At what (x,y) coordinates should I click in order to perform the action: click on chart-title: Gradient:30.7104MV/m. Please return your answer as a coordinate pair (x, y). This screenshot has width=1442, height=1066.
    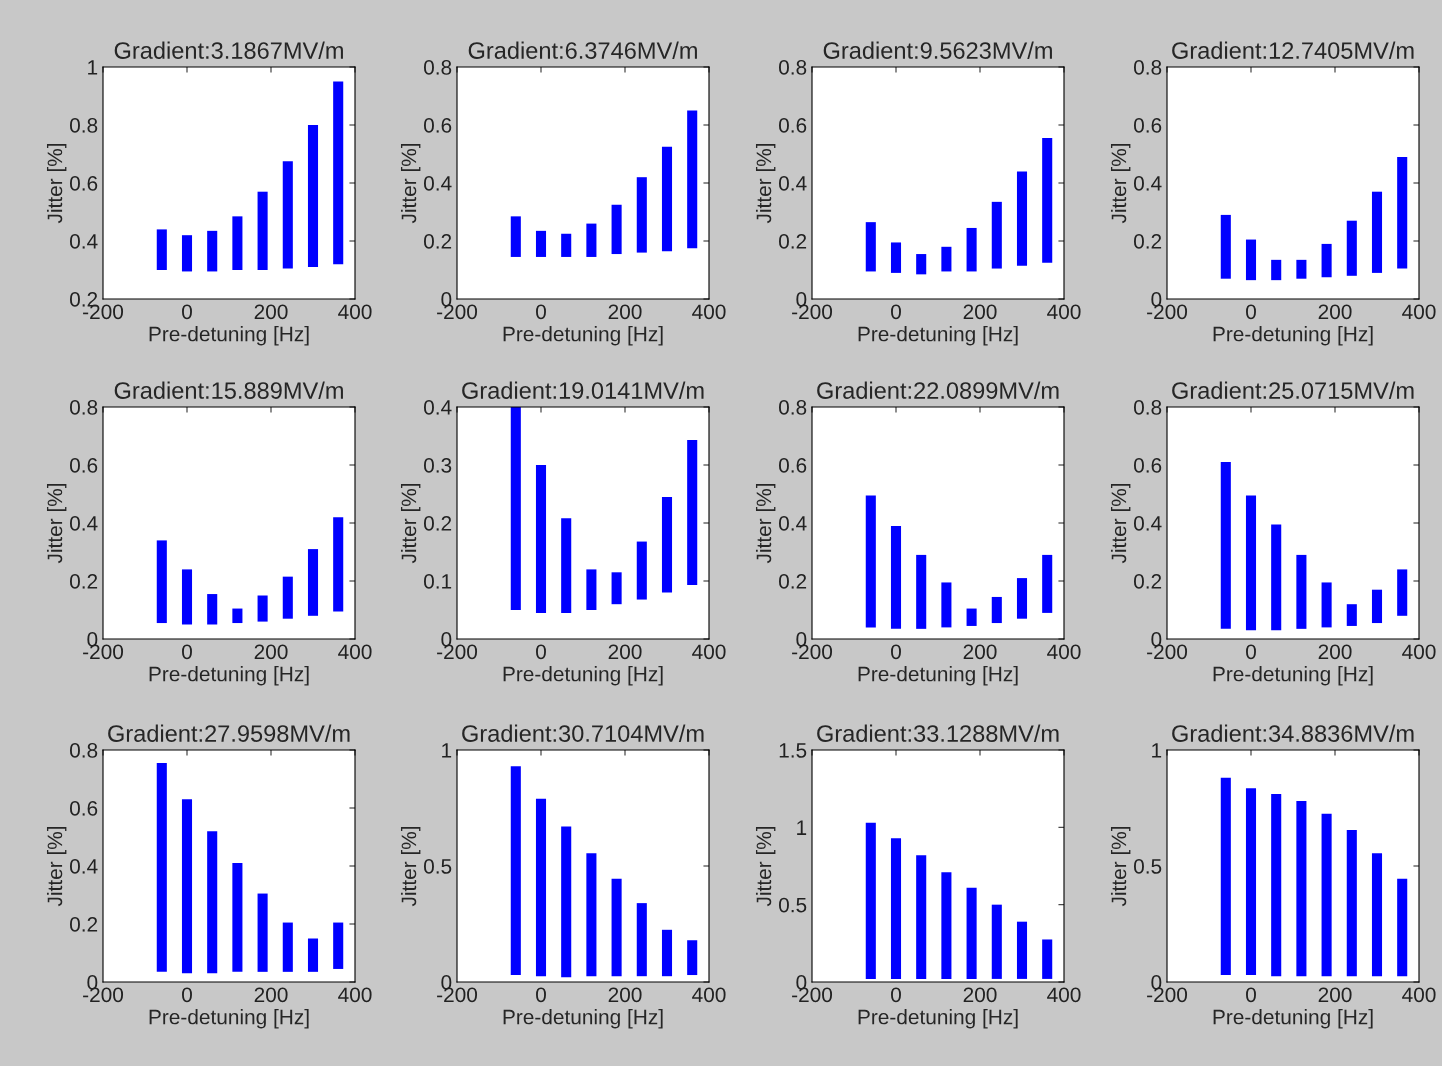
    Looking at the image, I should click on (583, 733).